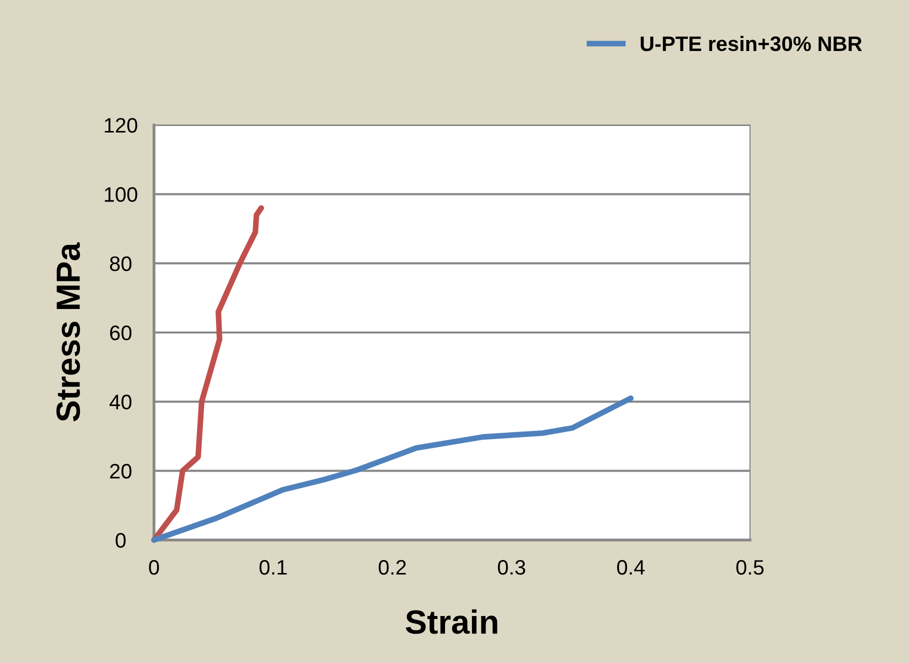 The width and height of the screenshot is (909, 663). Describe the element at coordinates (121, 264) in the screenshot. I see `y-tick-label: 80` at that location.